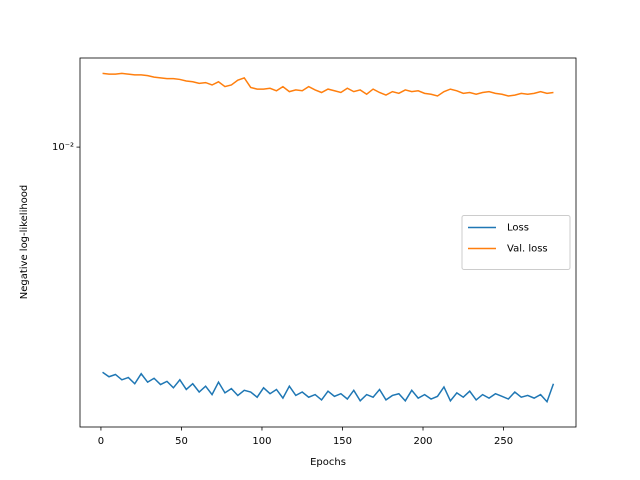 Image resolution: width=640 pixels, height=480 pixels. Describe the element at coordinates (101, 441) in the screenshot. I see `x-tick-label: 0` at that location.